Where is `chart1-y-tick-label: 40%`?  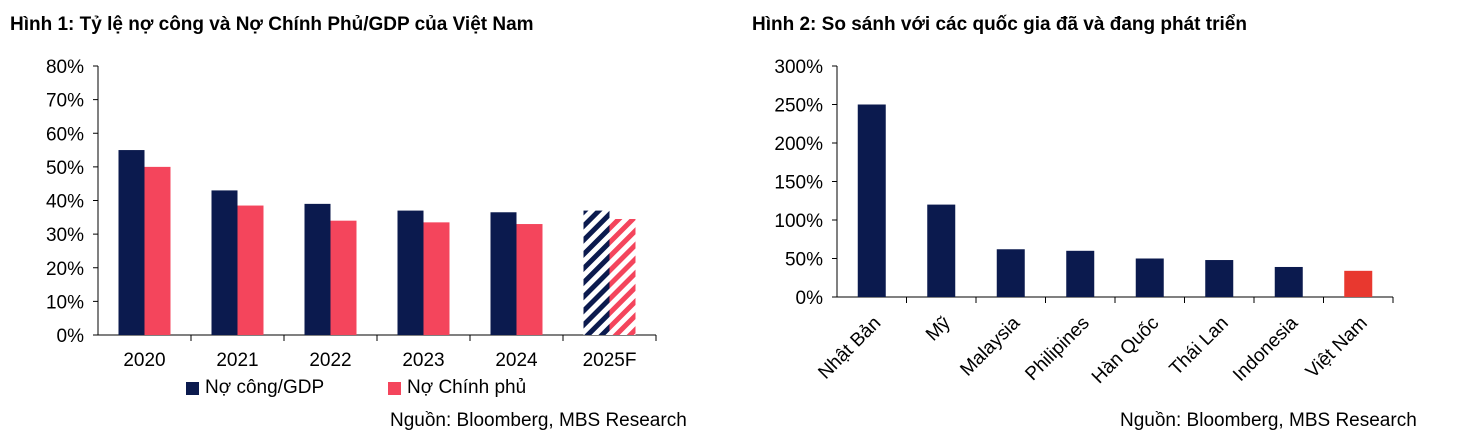 chart1-y-tick-label: 40% is located at coordinates (65, 202).